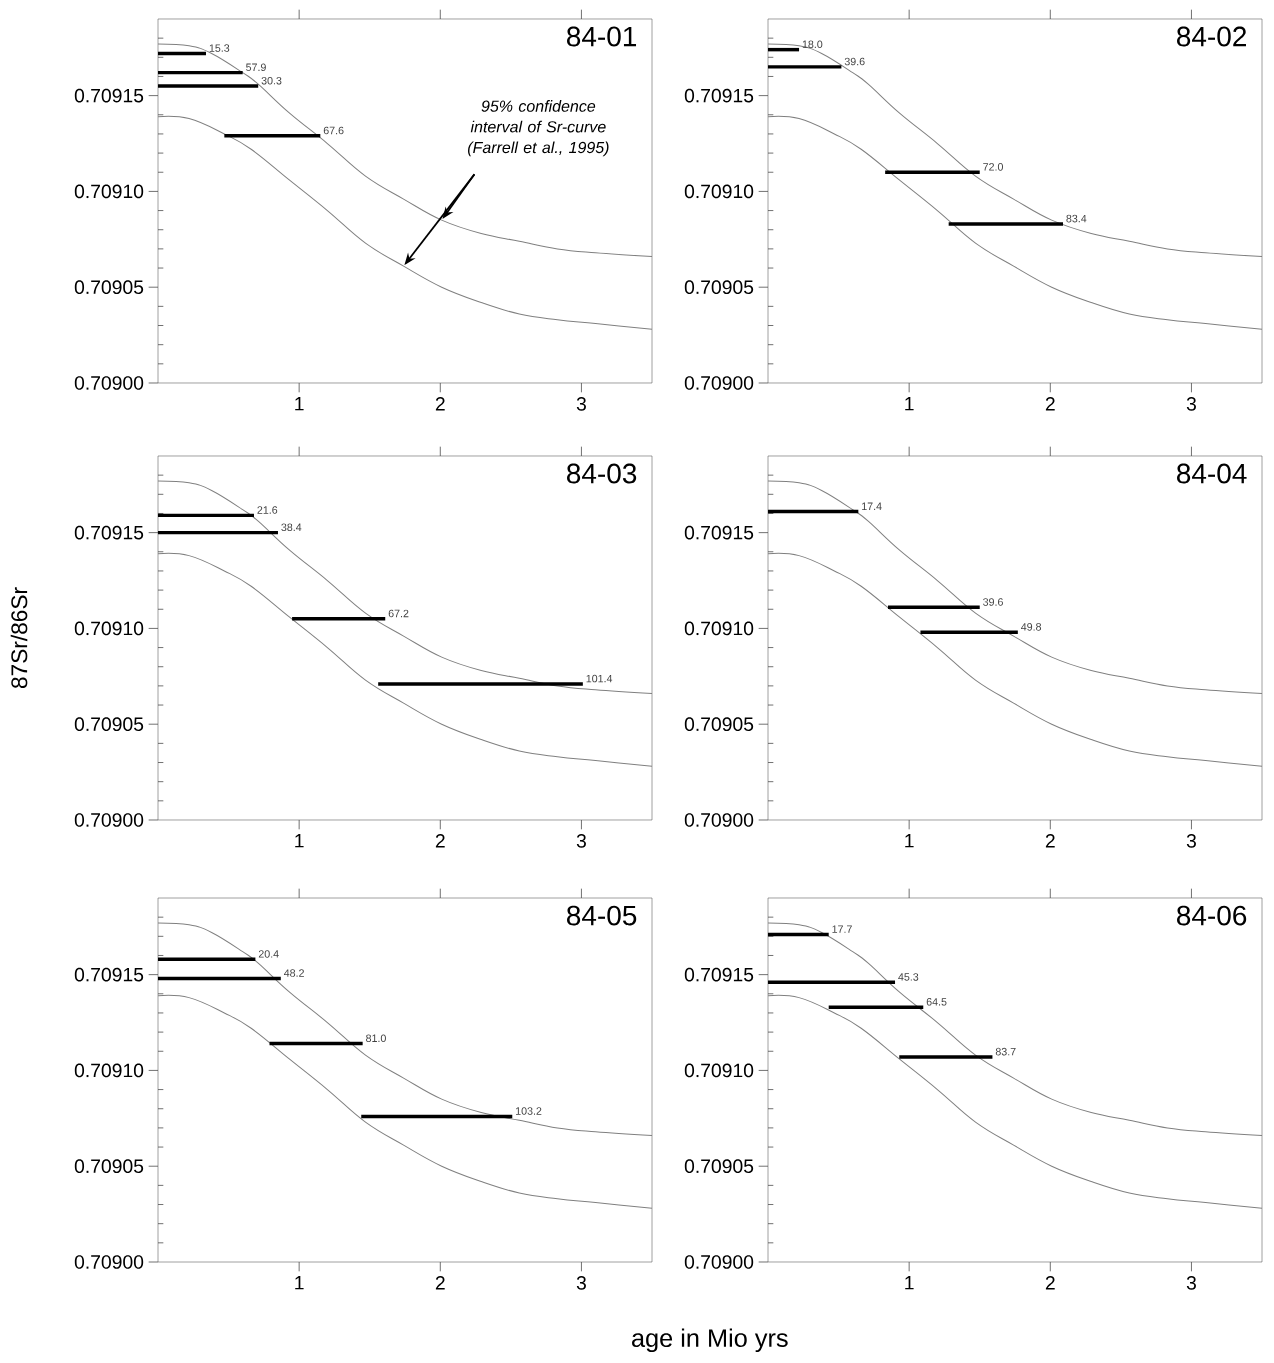 This screenshot has width=1274, height=1363. Describe the element at coordinates (842, 929) in the screenshot. I see `series-label: 17.7` at that location.